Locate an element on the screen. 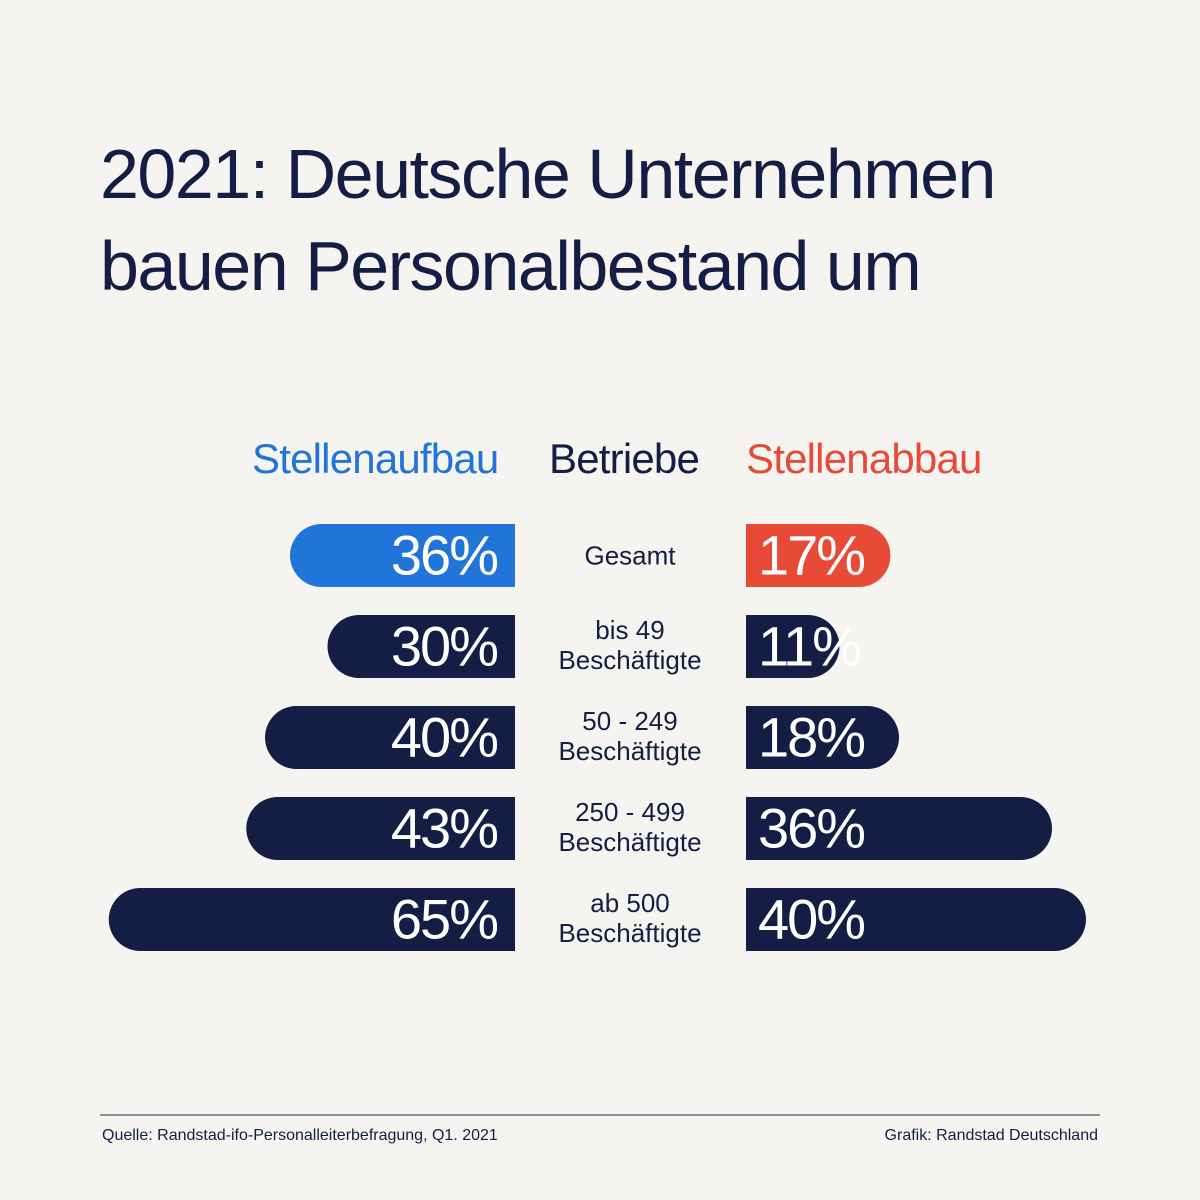 This screenshot has height=1200, width=1200. category-label-1-line-0: bis 49 is located at coordinates (629, 630).